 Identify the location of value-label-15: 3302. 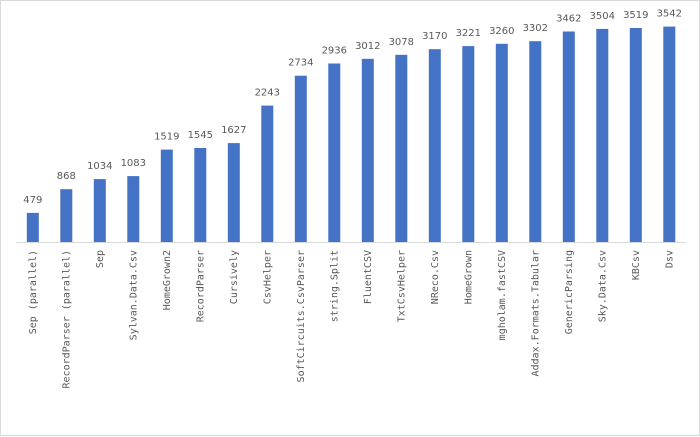
(535, 28).